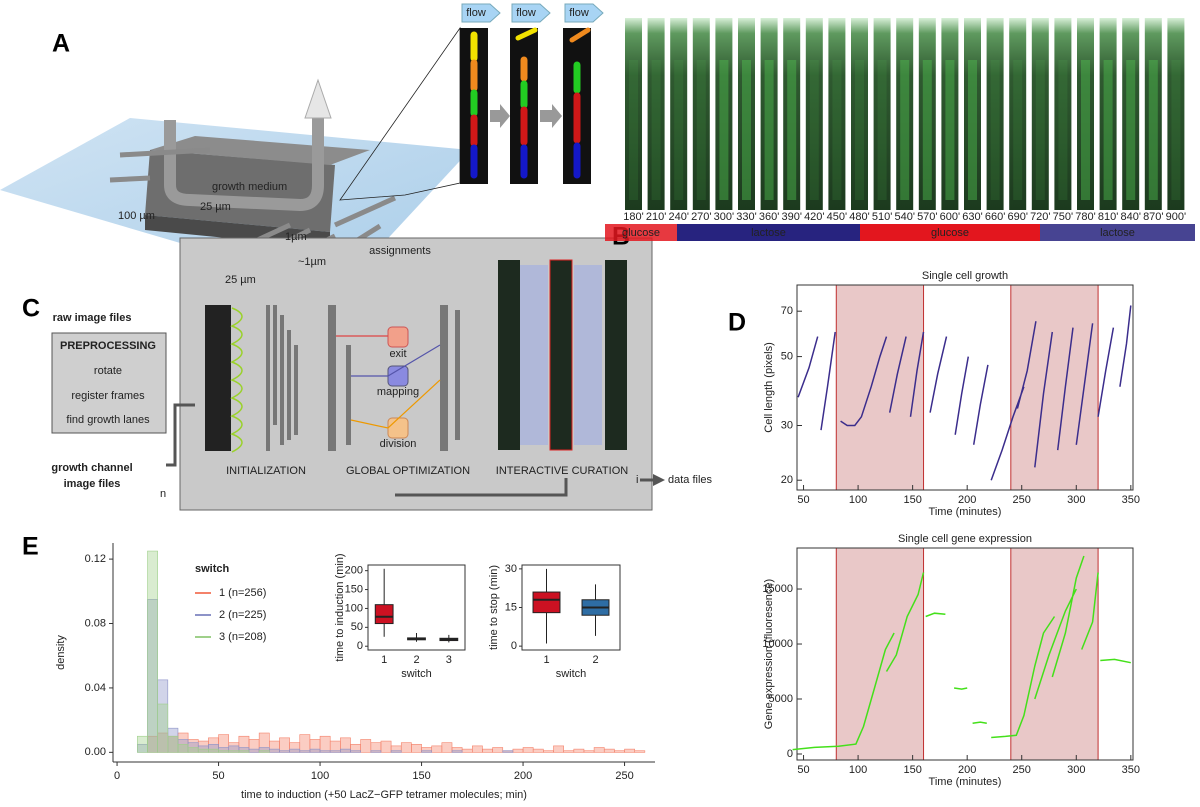 The image size is (1200, 807). Describe the element at coordinates (562, 471) in the screenshot. I see `stage-label: INTERACTIVE CURATION` at that location.